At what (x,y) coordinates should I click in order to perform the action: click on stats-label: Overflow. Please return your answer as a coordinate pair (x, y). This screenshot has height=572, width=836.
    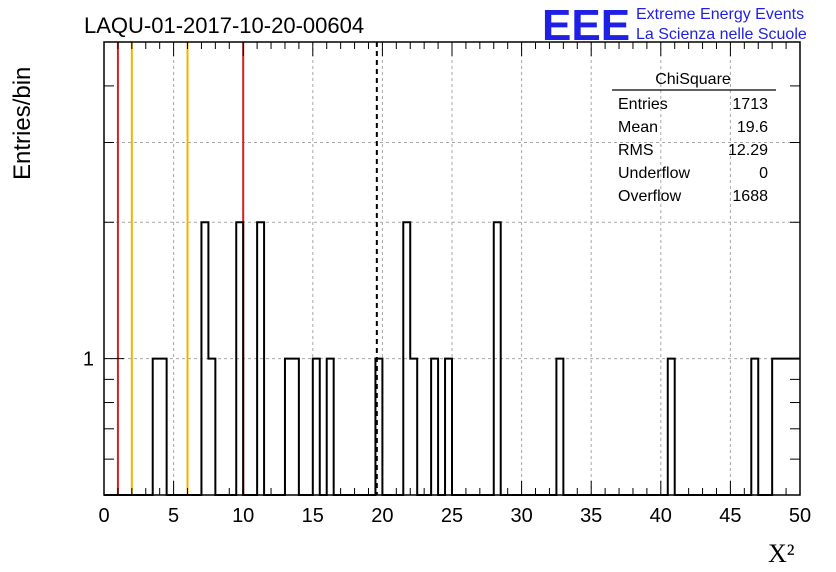
    Looking at the image, I should click on (650, 196).